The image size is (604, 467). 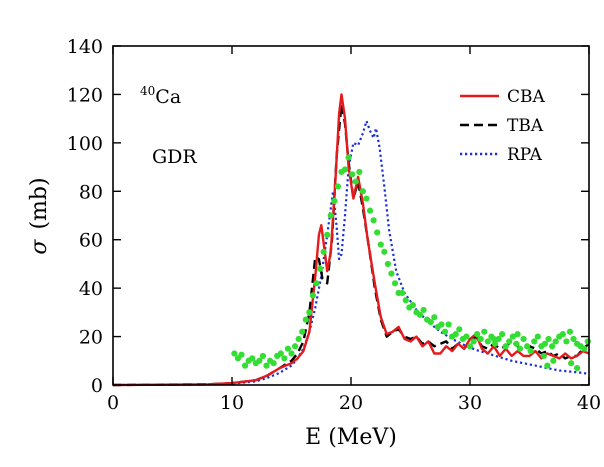 I want to click on nucleus-annotation: 40Ca, so click(x=160, y=96).